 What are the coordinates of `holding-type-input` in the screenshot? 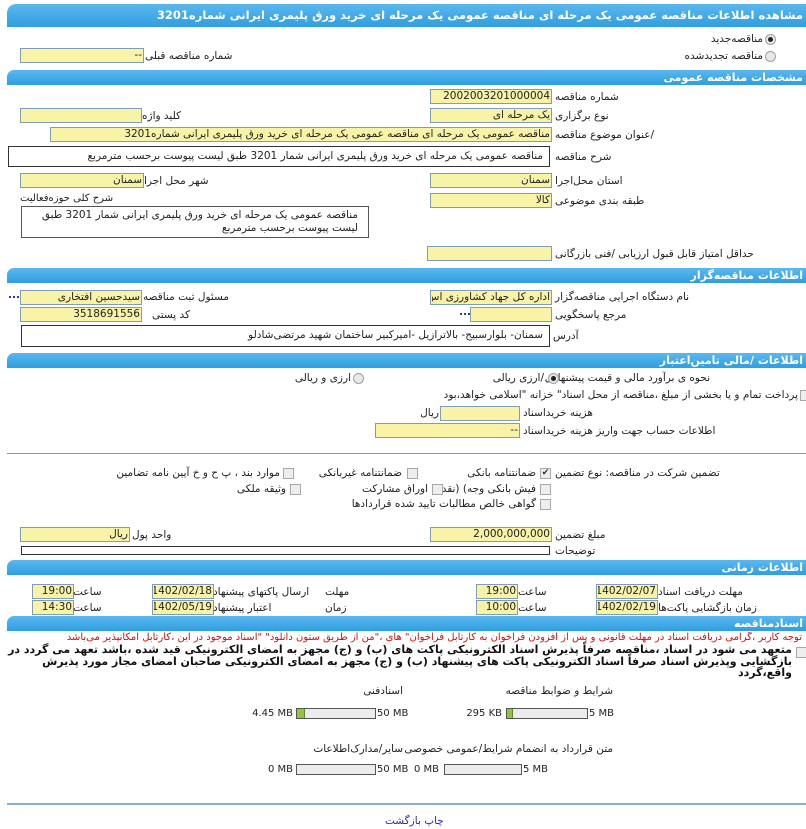 It's located at (491, 115).